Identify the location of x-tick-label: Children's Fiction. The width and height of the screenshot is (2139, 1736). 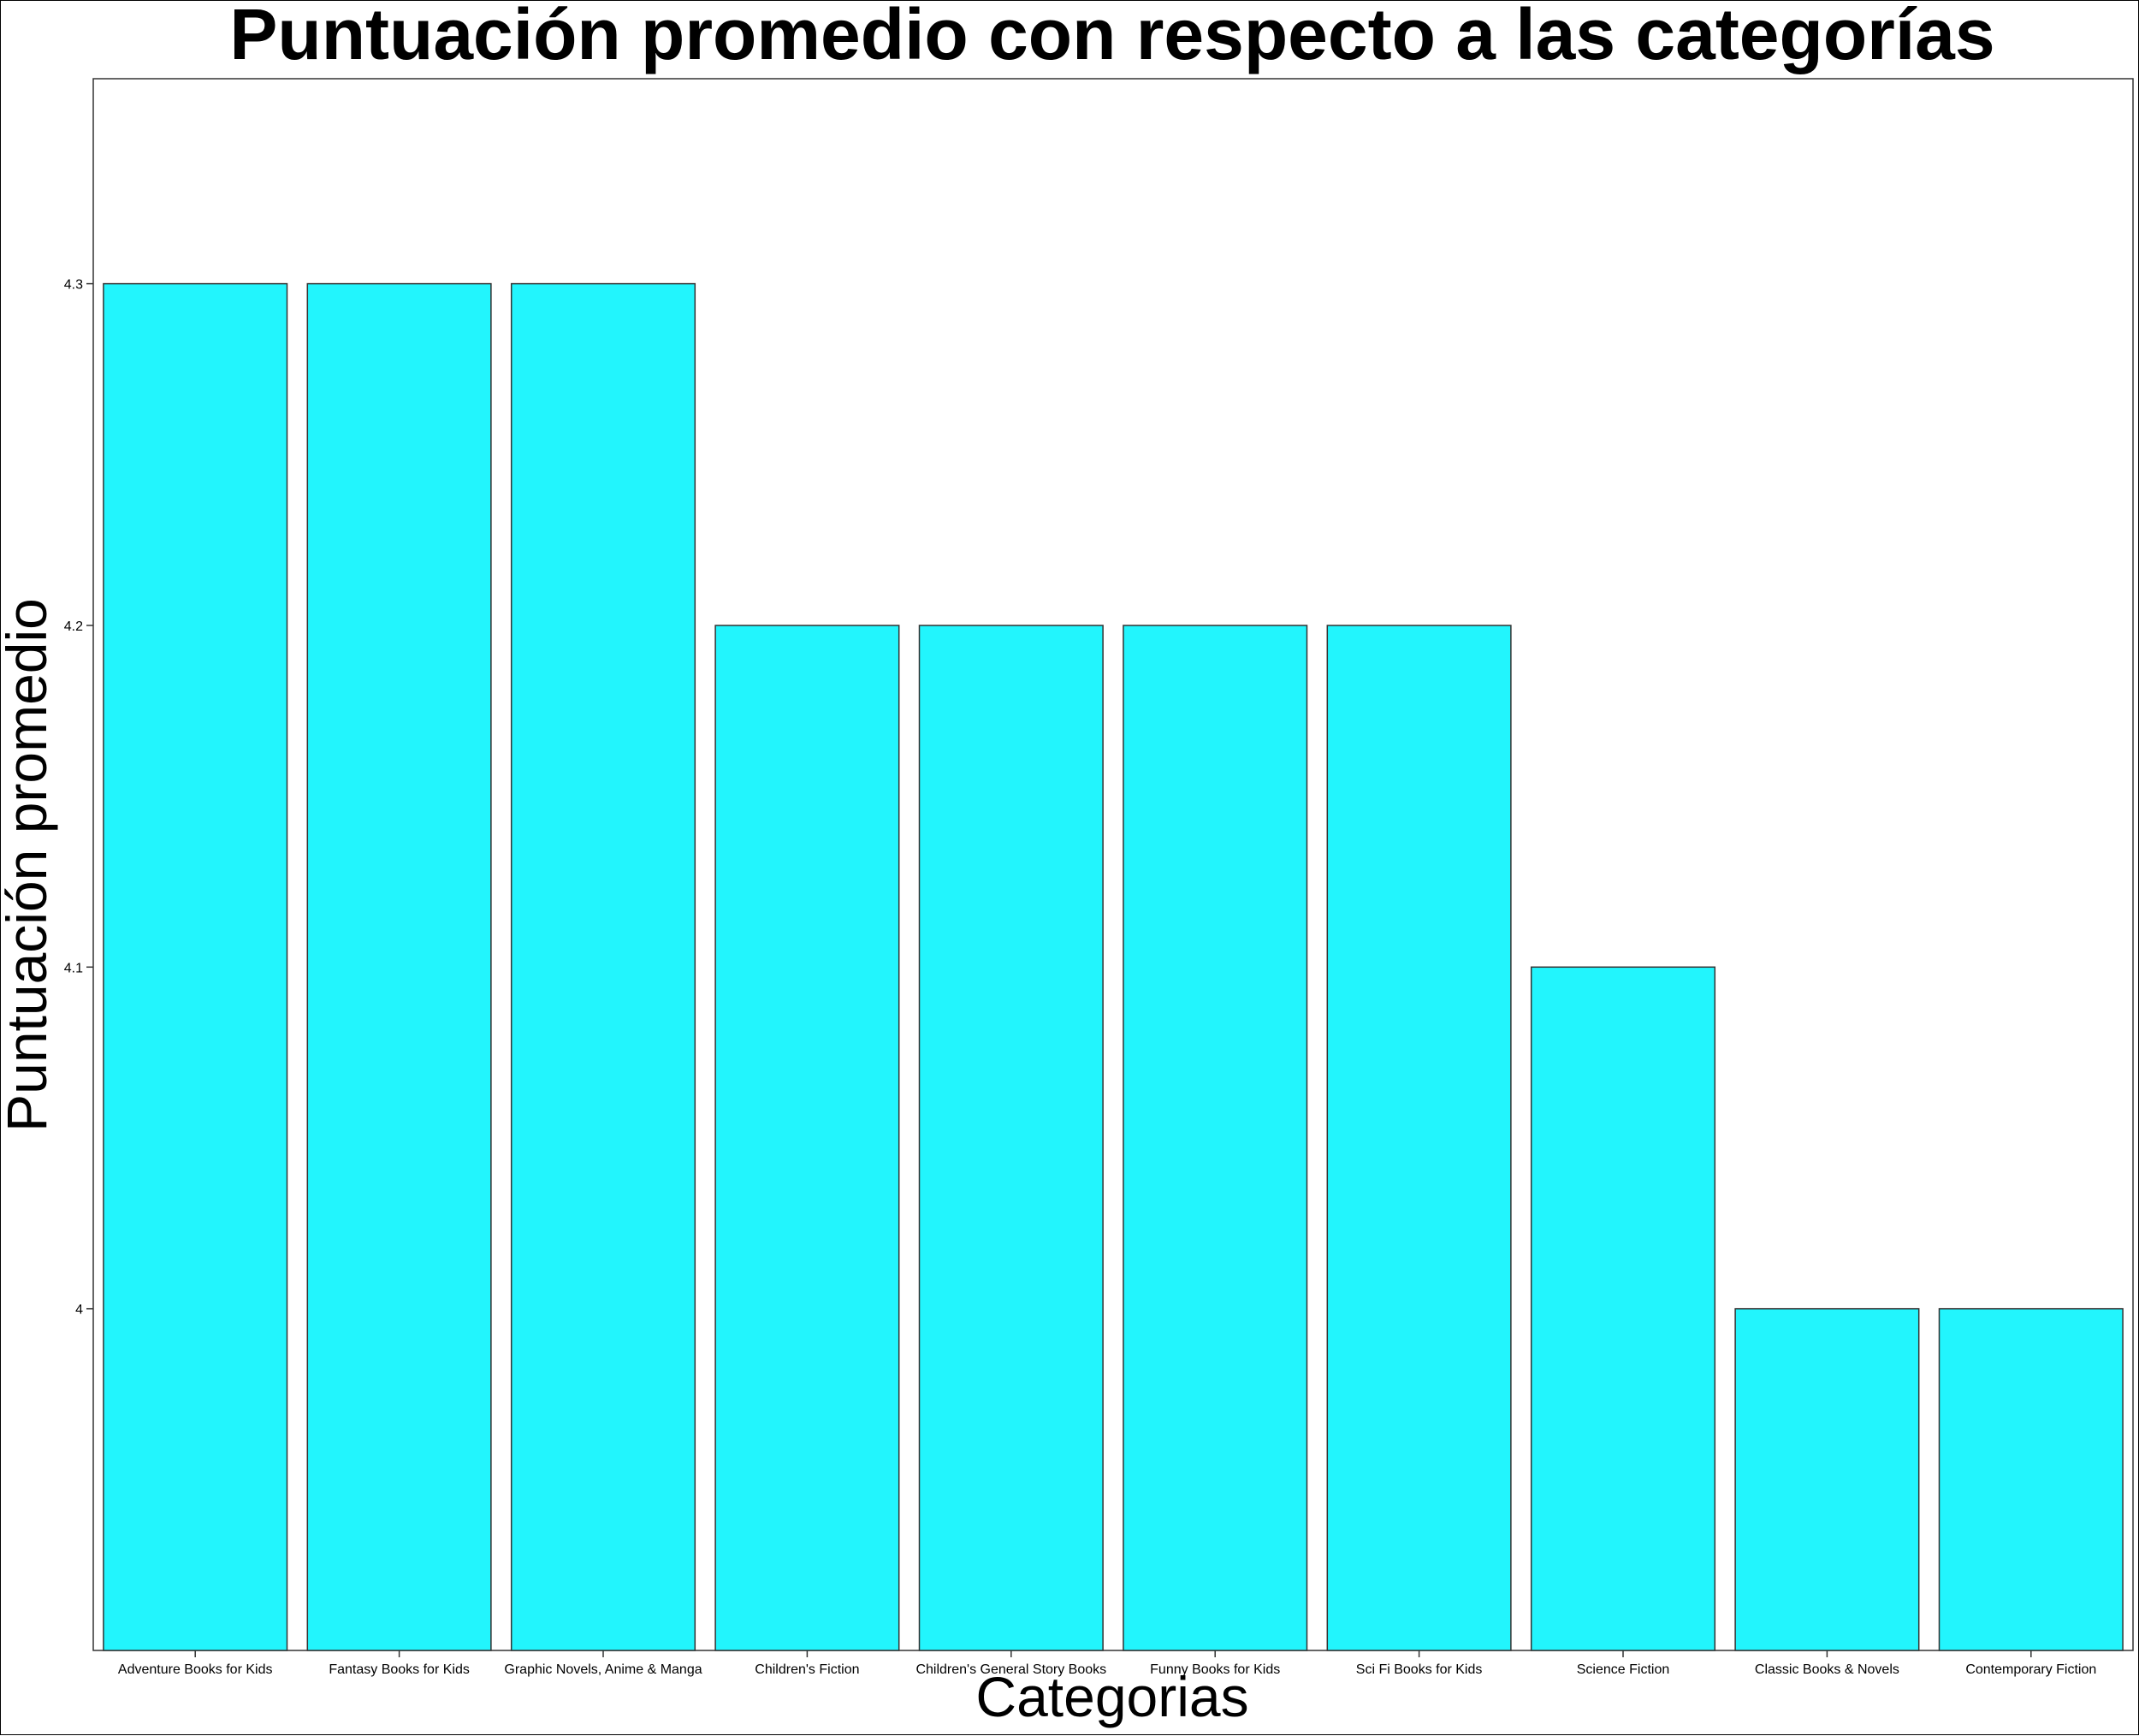
(807, 1670).